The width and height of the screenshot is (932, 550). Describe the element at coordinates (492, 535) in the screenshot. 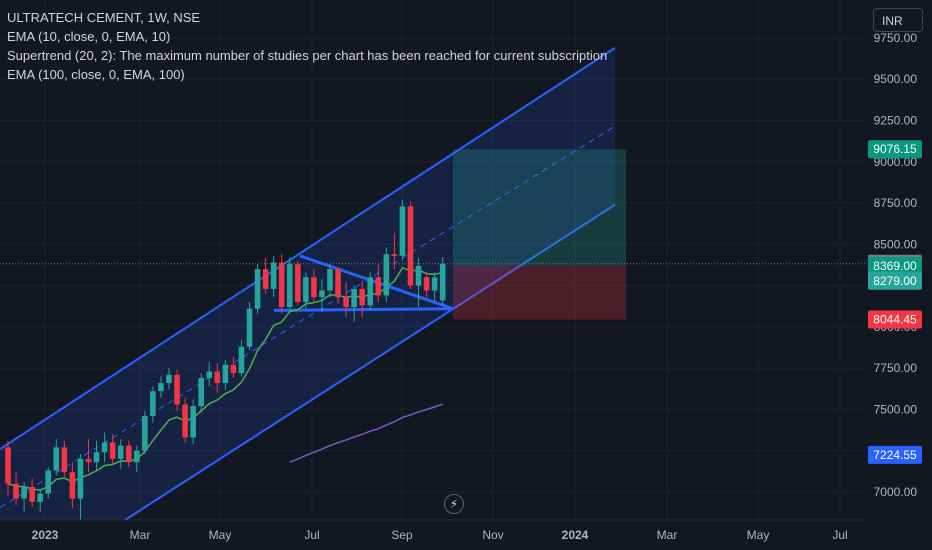

I see `x-tick-label: Nov` at that location.